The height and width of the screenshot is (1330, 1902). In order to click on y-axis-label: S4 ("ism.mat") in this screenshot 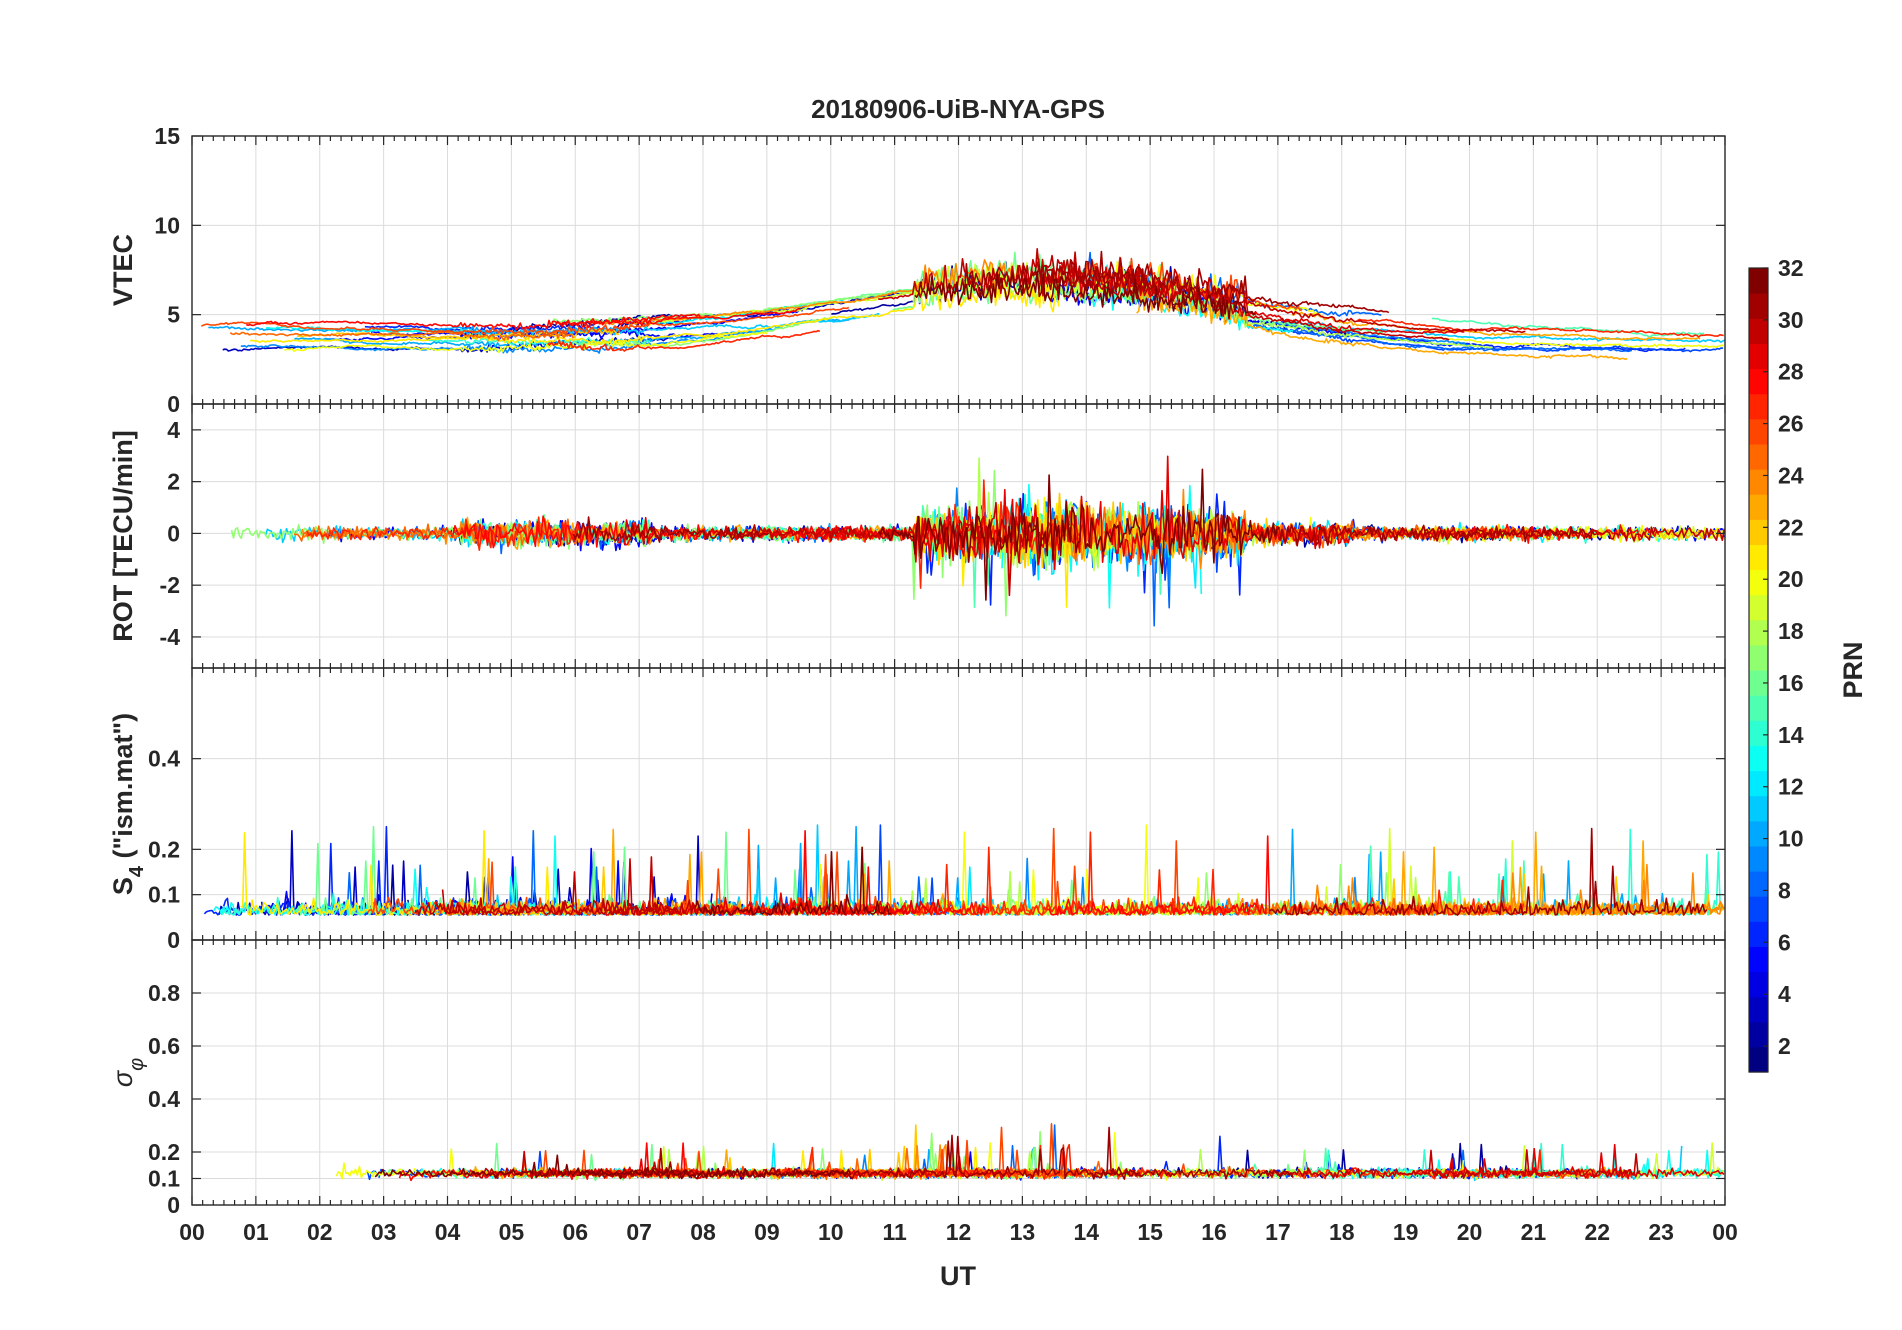, I will do `click(128, 804)`.